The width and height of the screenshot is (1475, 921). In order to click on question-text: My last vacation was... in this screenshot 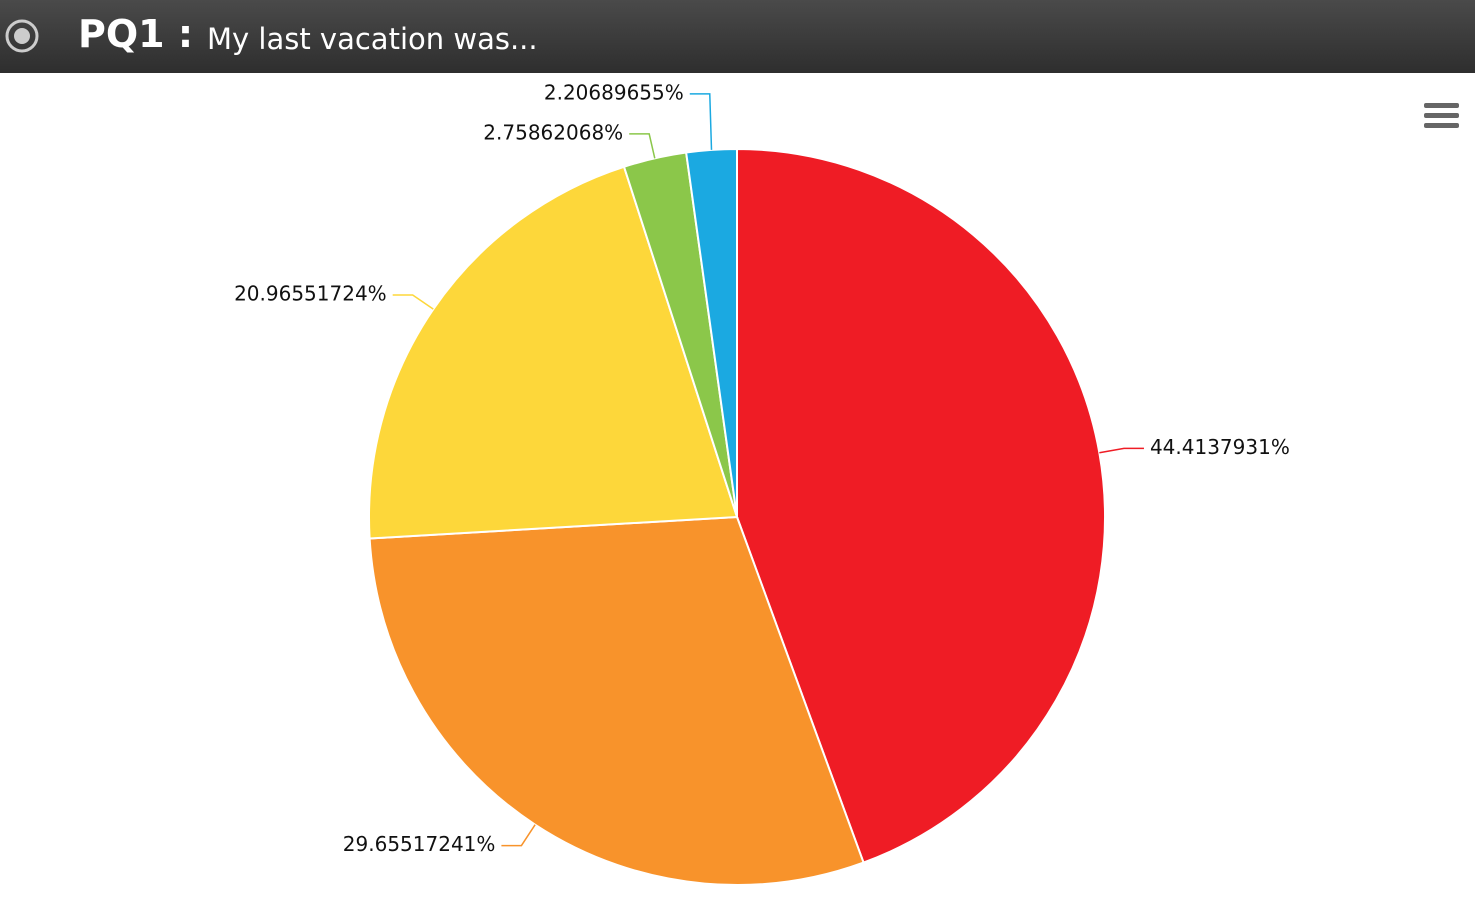, I will do `click(372, 39)`.